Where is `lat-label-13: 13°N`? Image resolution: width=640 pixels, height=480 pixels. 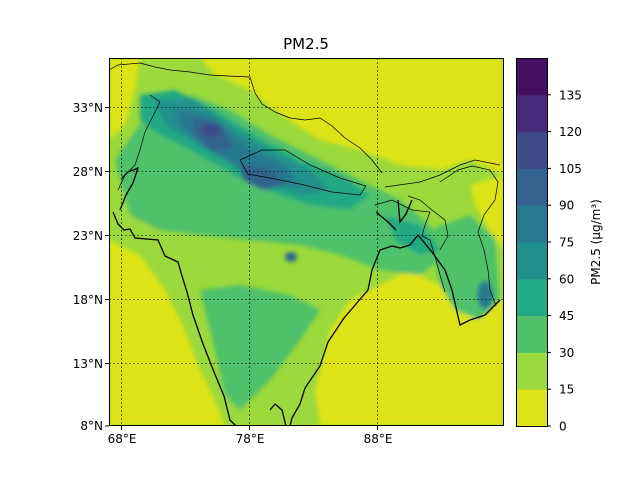
lat-label-13: 13°N is located at coordinates (88, 364).